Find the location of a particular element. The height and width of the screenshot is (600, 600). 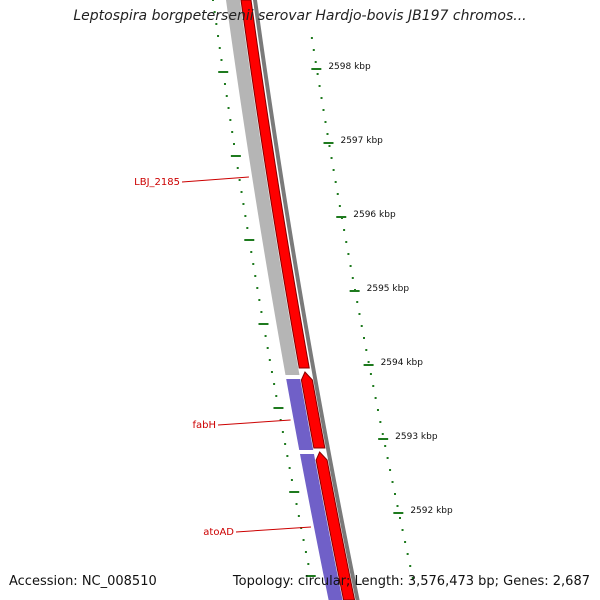

tick-label: 2596 kbp is located at coordinates (374, 215).